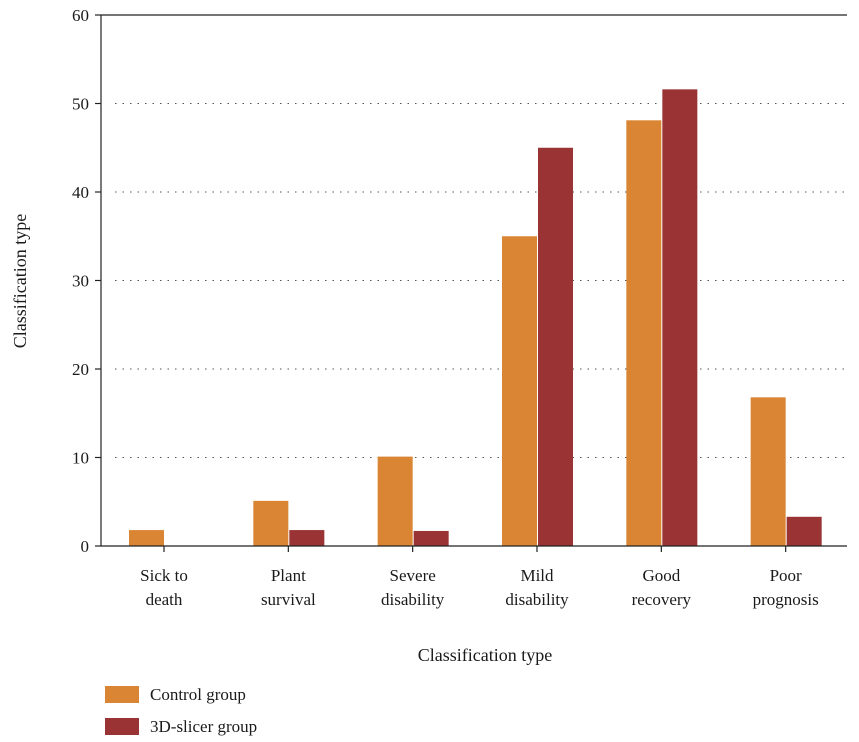 The width and height of the screenshot is (859, 742). Describe the element at coordinates (80, 281) in the screenshot. I see `y-tick-label: 30` at that location.